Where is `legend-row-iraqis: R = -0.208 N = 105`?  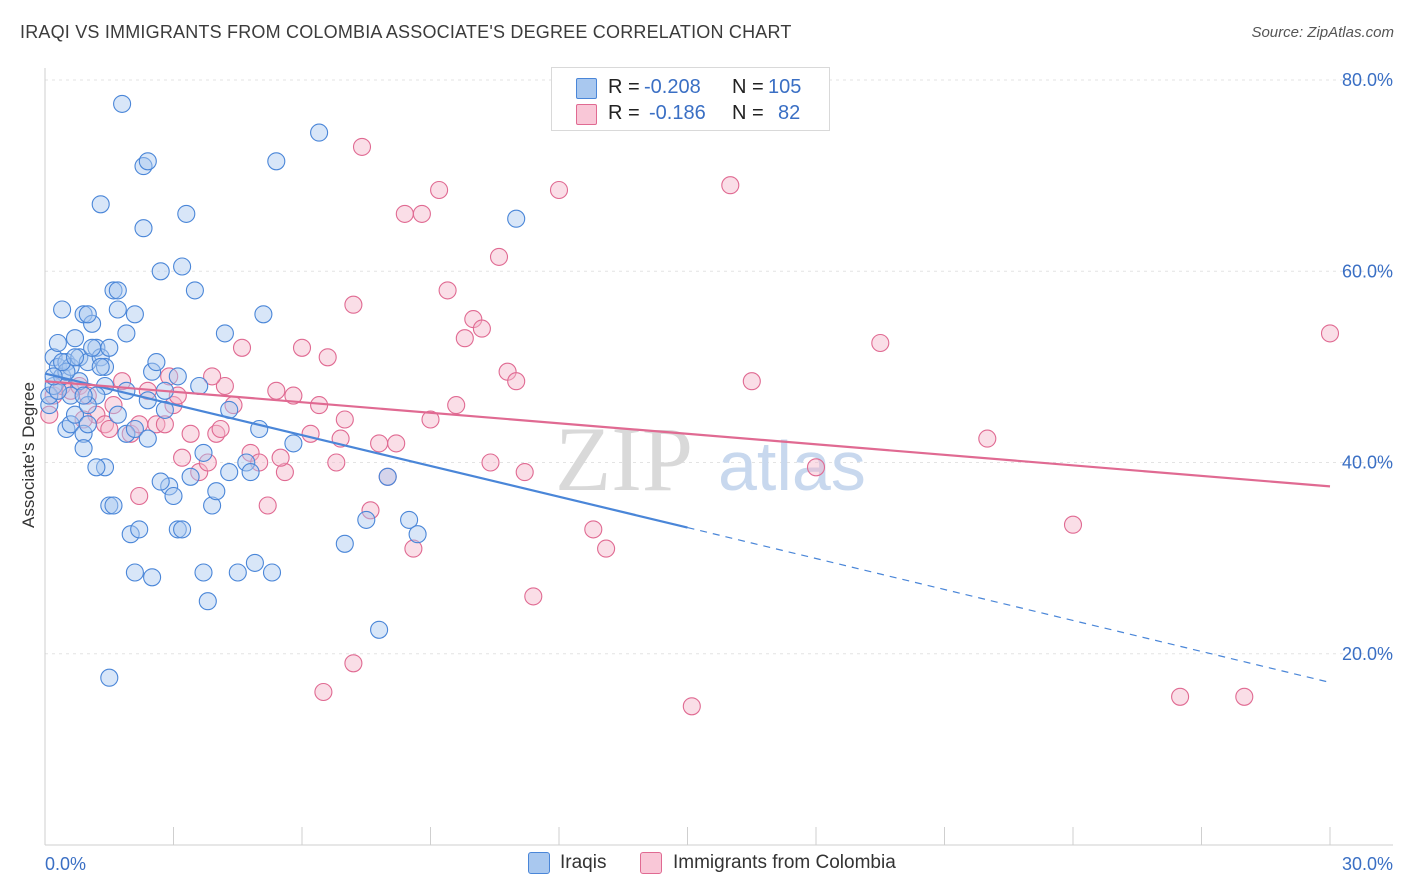 legend-row-iraqis: R = -0.208 N = 105 is located at coordinates (701, 88).